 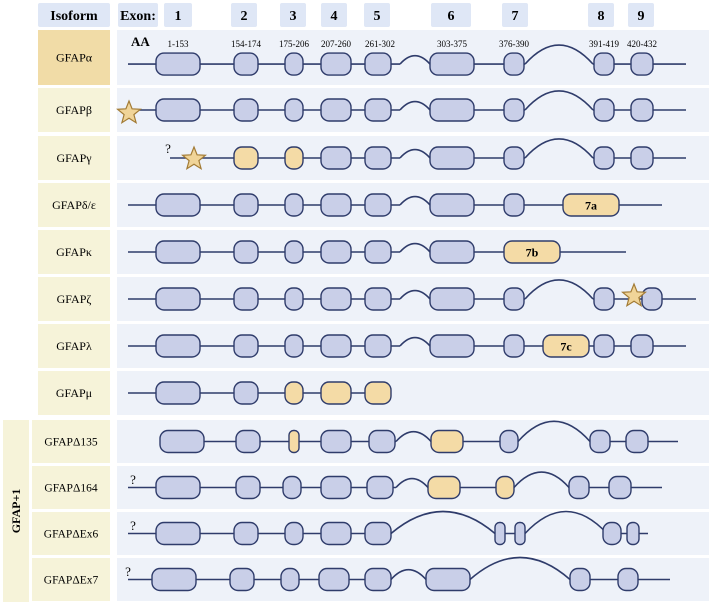 What do you see at coordinates (334, 16) in the screenshot?
I see `svg-text: 4` at bounding box center [334, 16].